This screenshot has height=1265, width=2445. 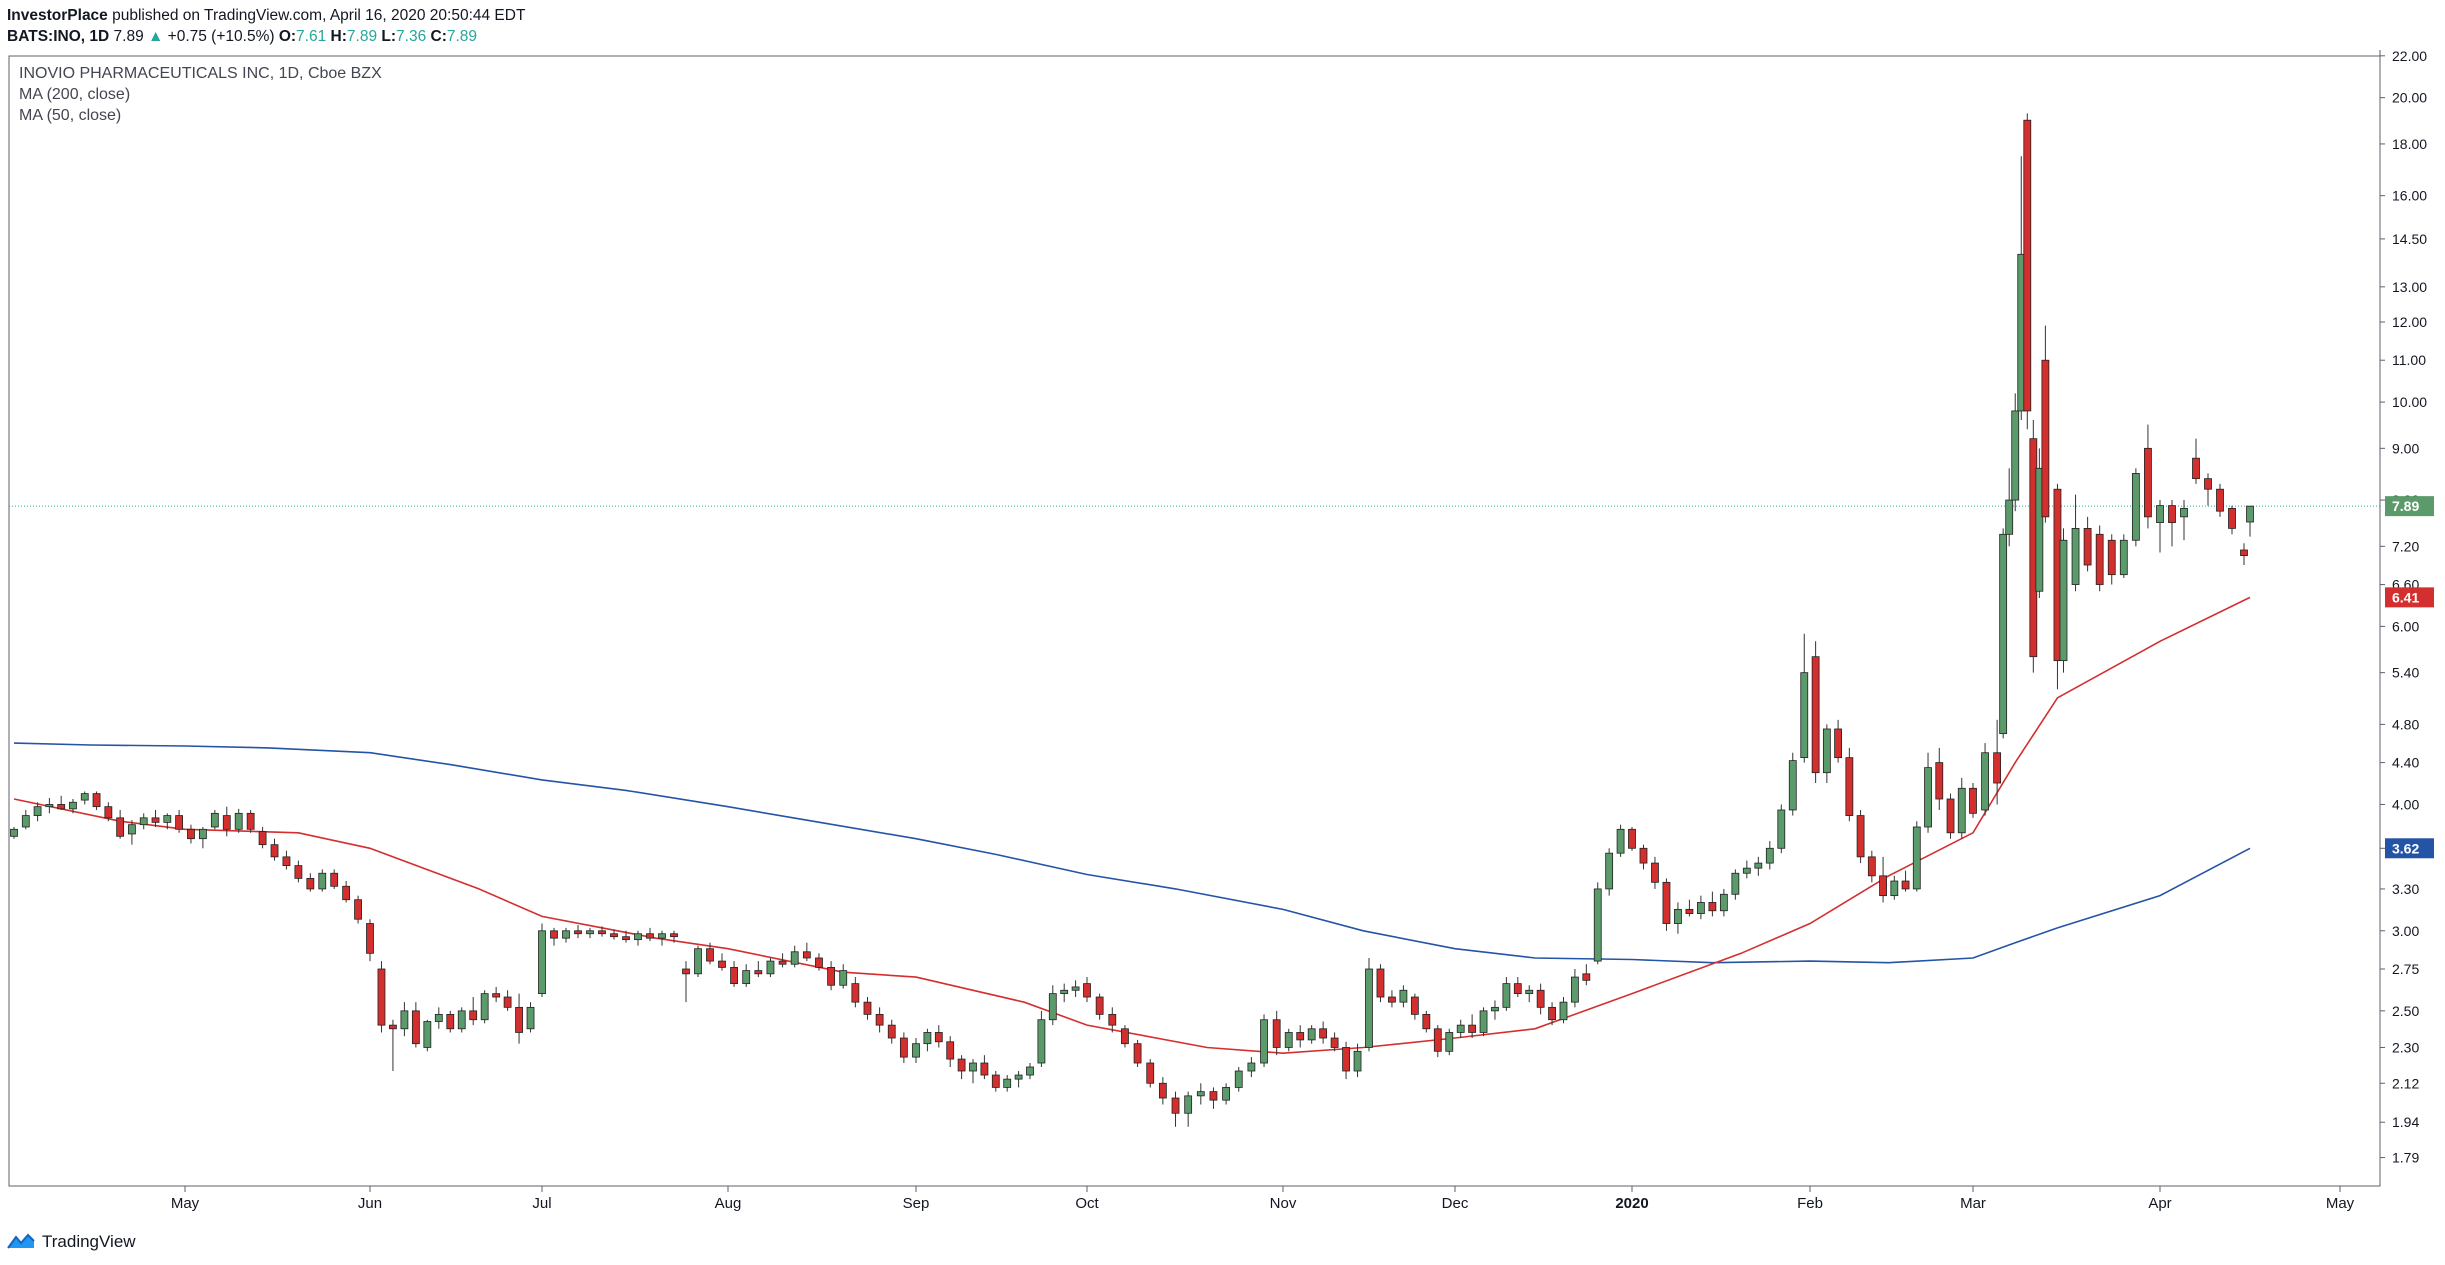 What do you see at coordinates (200, 73) in the screenshot?
I see `legend-title: INOVIO PHARMACEUTICALS INC, 1D, Cboe BZX` at bounding box center [200, 73].